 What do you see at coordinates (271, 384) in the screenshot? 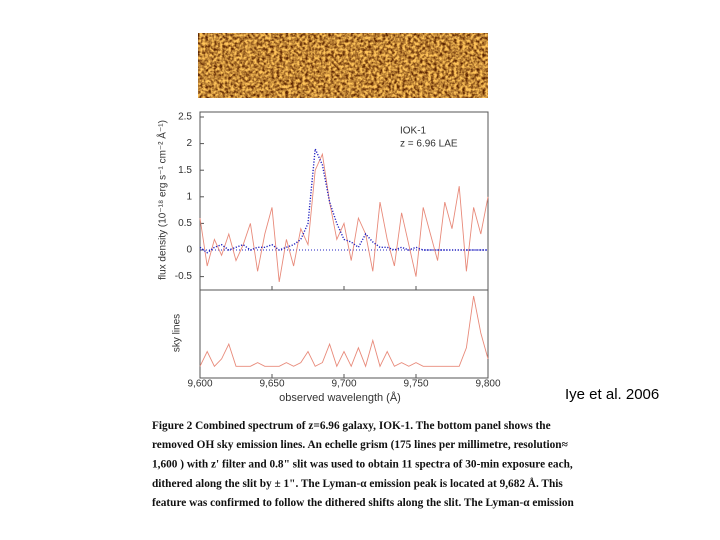
I see `x-tick-label: 9,650` at bounding box center [271, 384].